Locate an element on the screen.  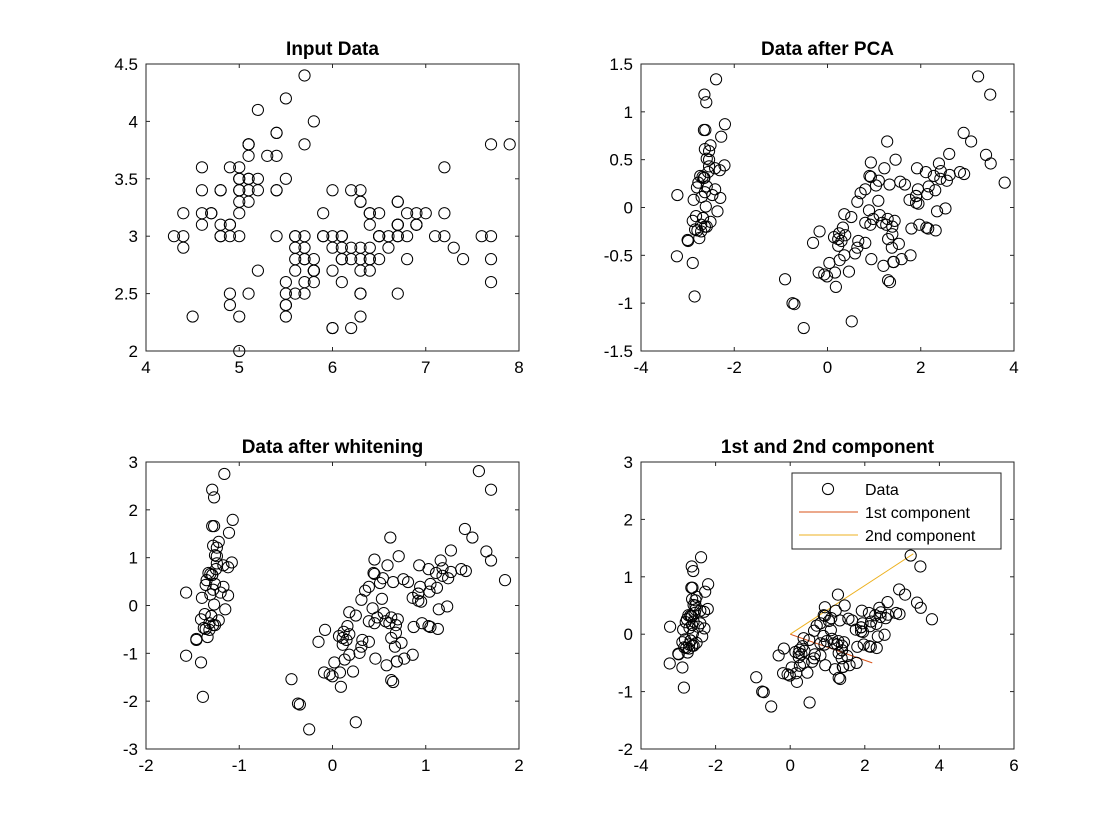
x-tick-label: -4 is located at coordinates (640, 765).